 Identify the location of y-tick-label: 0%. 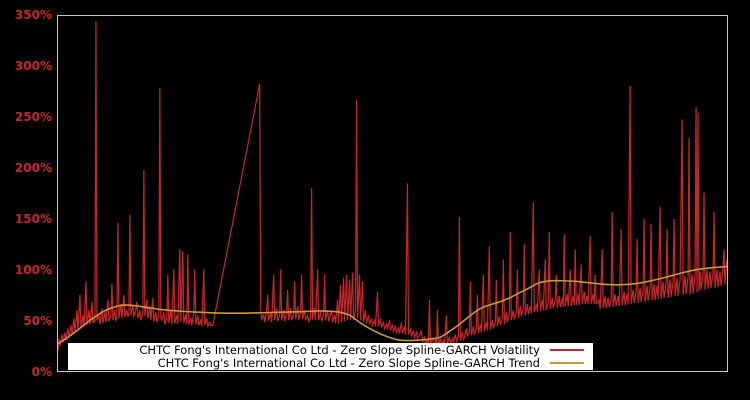
(41, 372).